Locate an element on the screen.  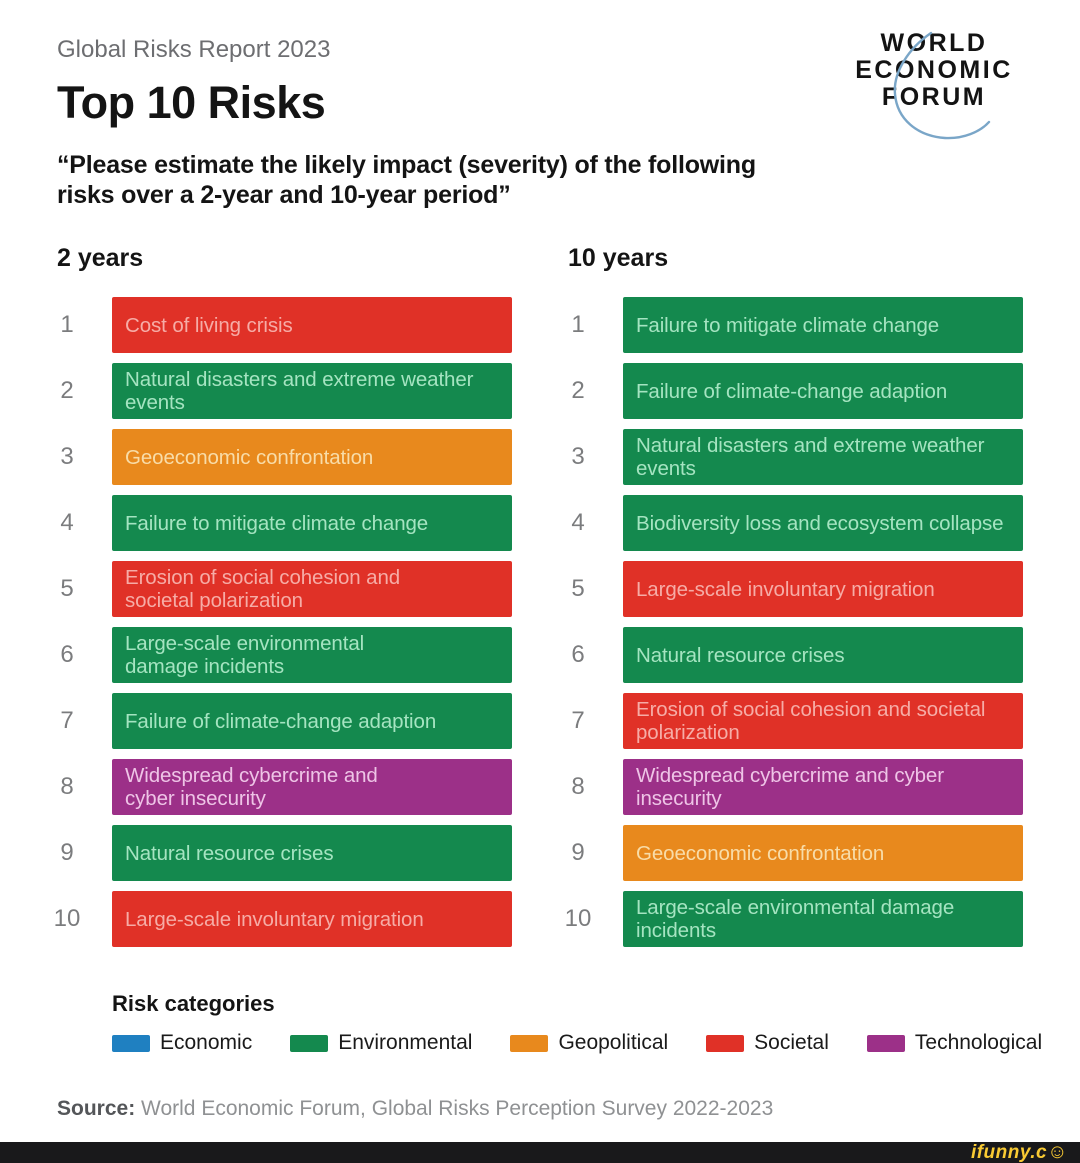
risk-row: 7 Failure of climate-change adaption is located at coordinates (278, 721).